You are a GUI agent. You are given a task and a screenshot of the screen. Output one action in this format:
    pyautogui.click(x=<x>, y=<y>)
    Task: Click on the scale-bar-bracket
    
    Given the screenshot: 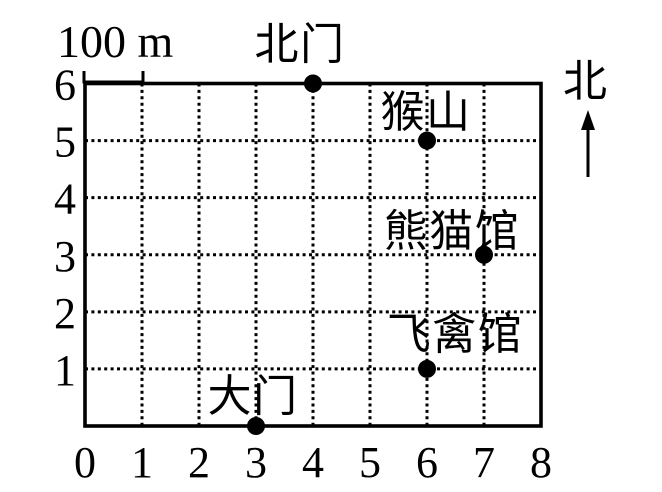 What is the action you would take?
    pyautogui.click(x=113, y=77)
    